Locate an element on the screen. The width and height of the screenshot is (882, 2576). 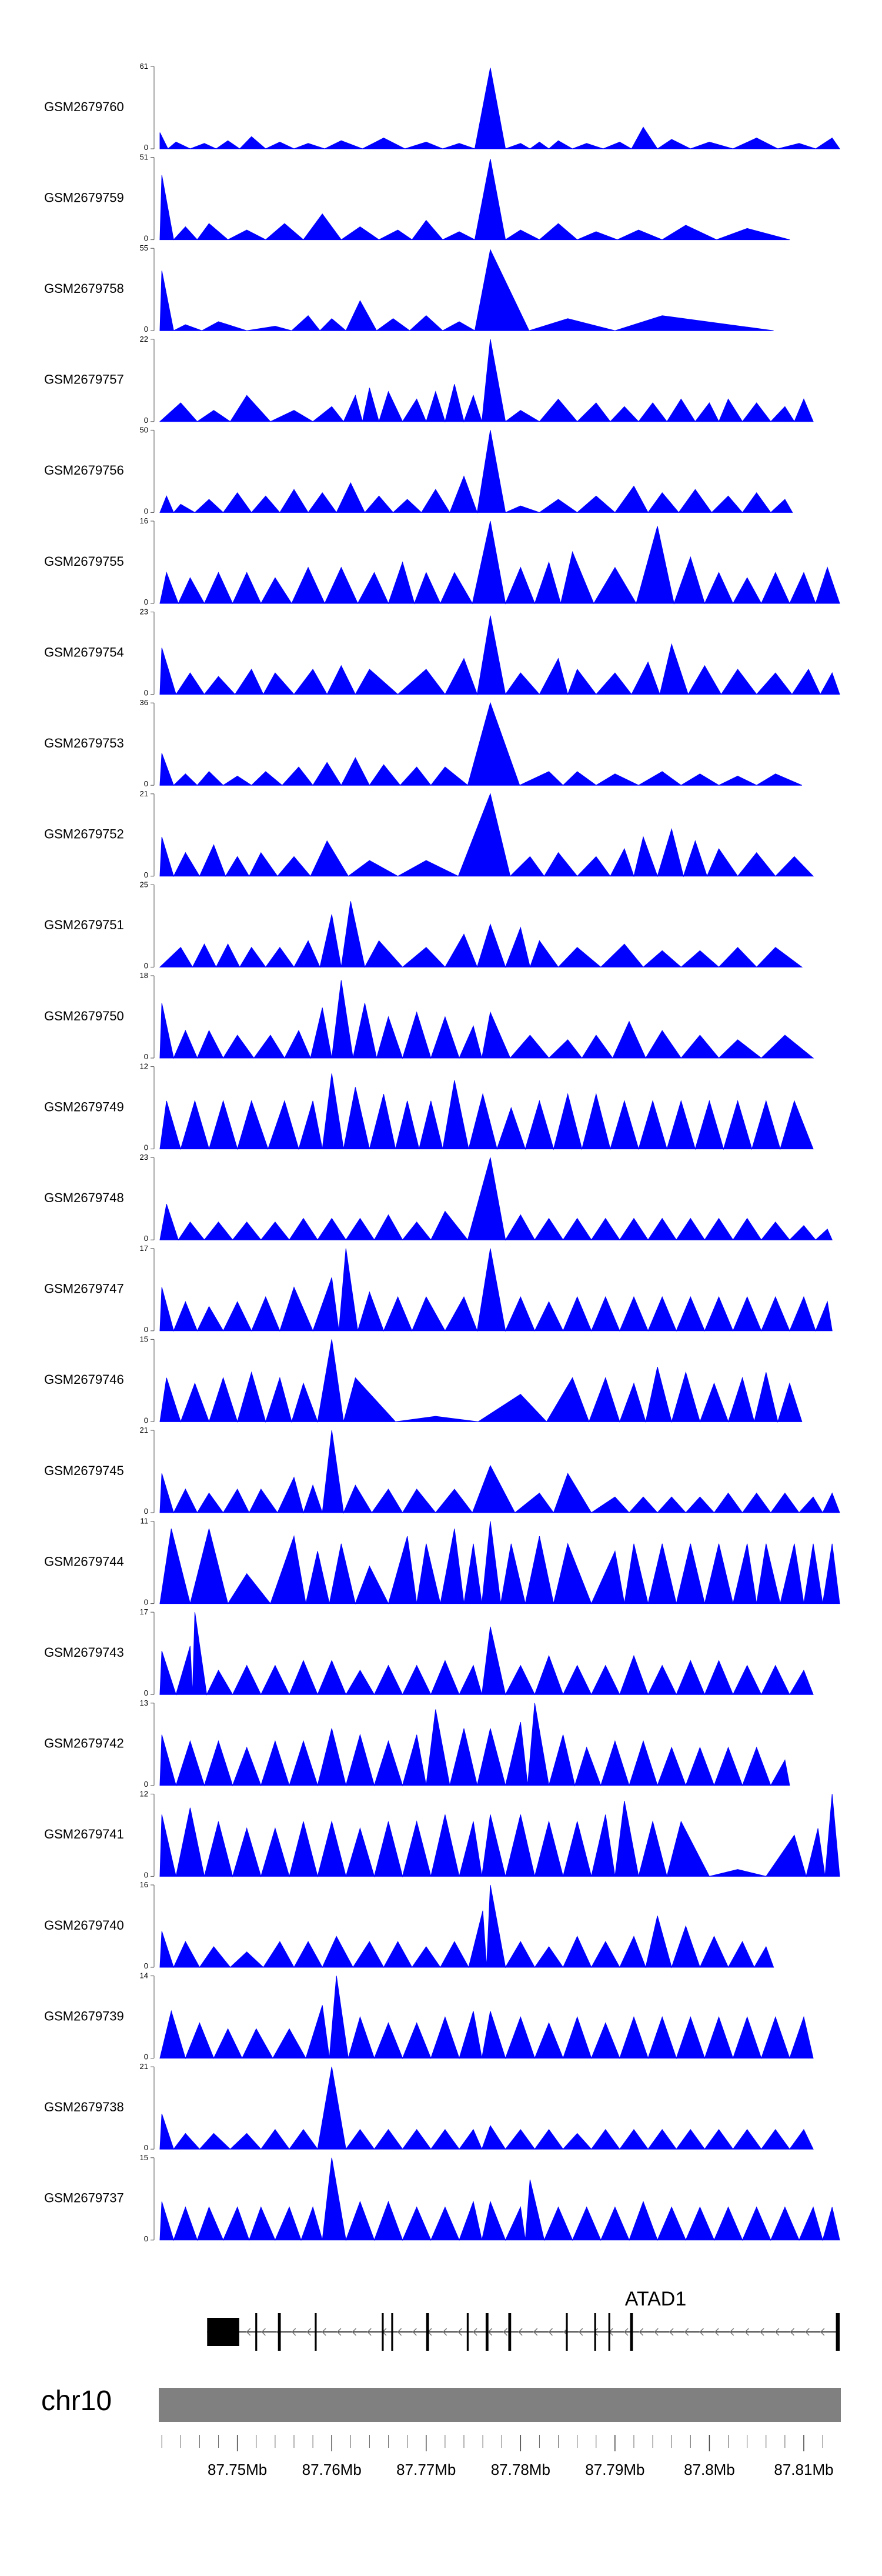
track-GSM2679742: GSM2679742 13 0 is located at coordinates (417, 1743).